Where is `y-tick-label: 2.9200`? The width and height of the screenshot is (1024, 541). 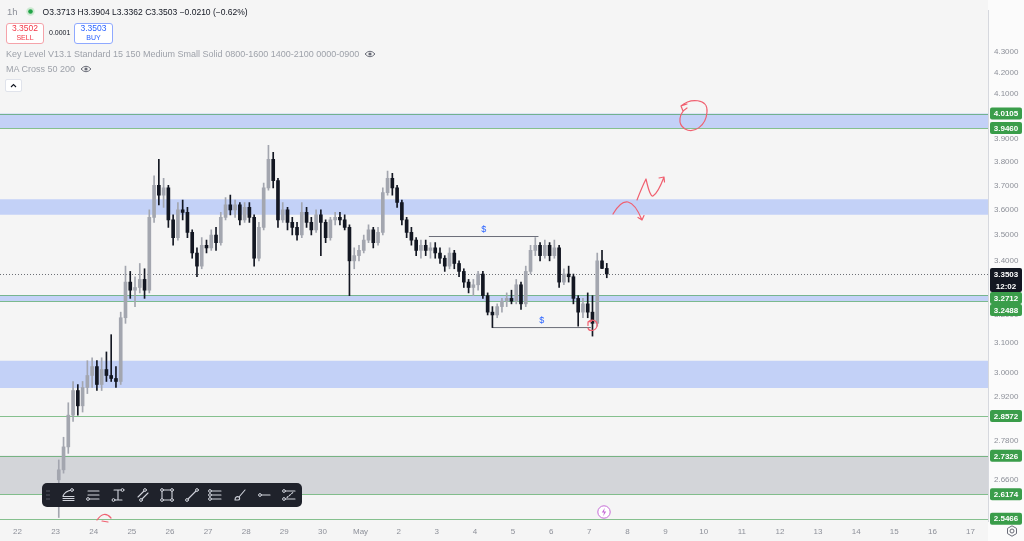 y-tick-label: 2.9200 is located at coordinates (1007, 396).